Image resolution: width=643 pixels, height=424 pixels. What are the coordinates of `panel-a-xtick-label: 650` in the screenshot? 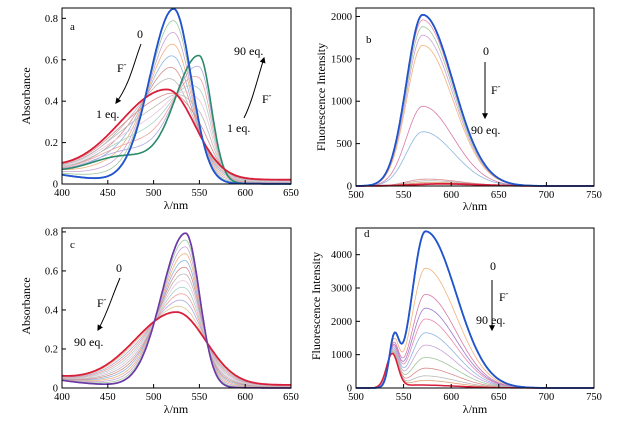 It's located at (291, 193).